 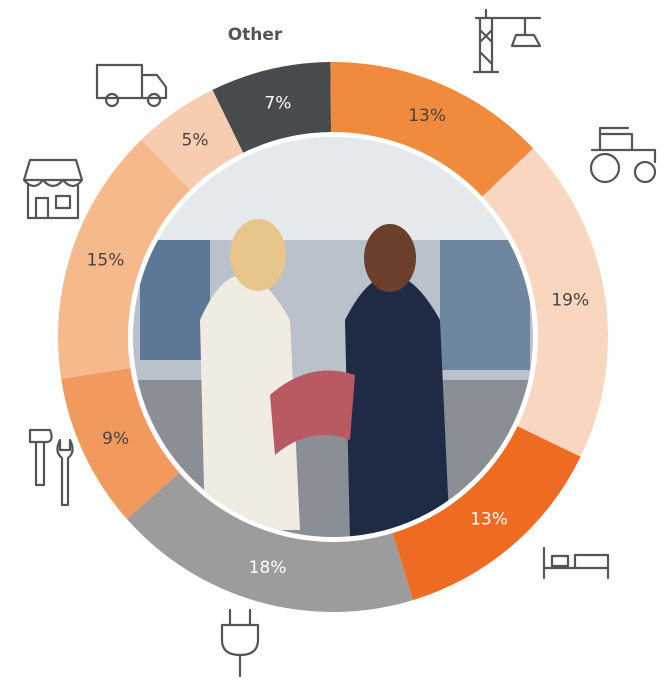 What do you see at coordinates (51, 467) in the screenshot?
I see `icon-tools` at bounding box center [51, 467].